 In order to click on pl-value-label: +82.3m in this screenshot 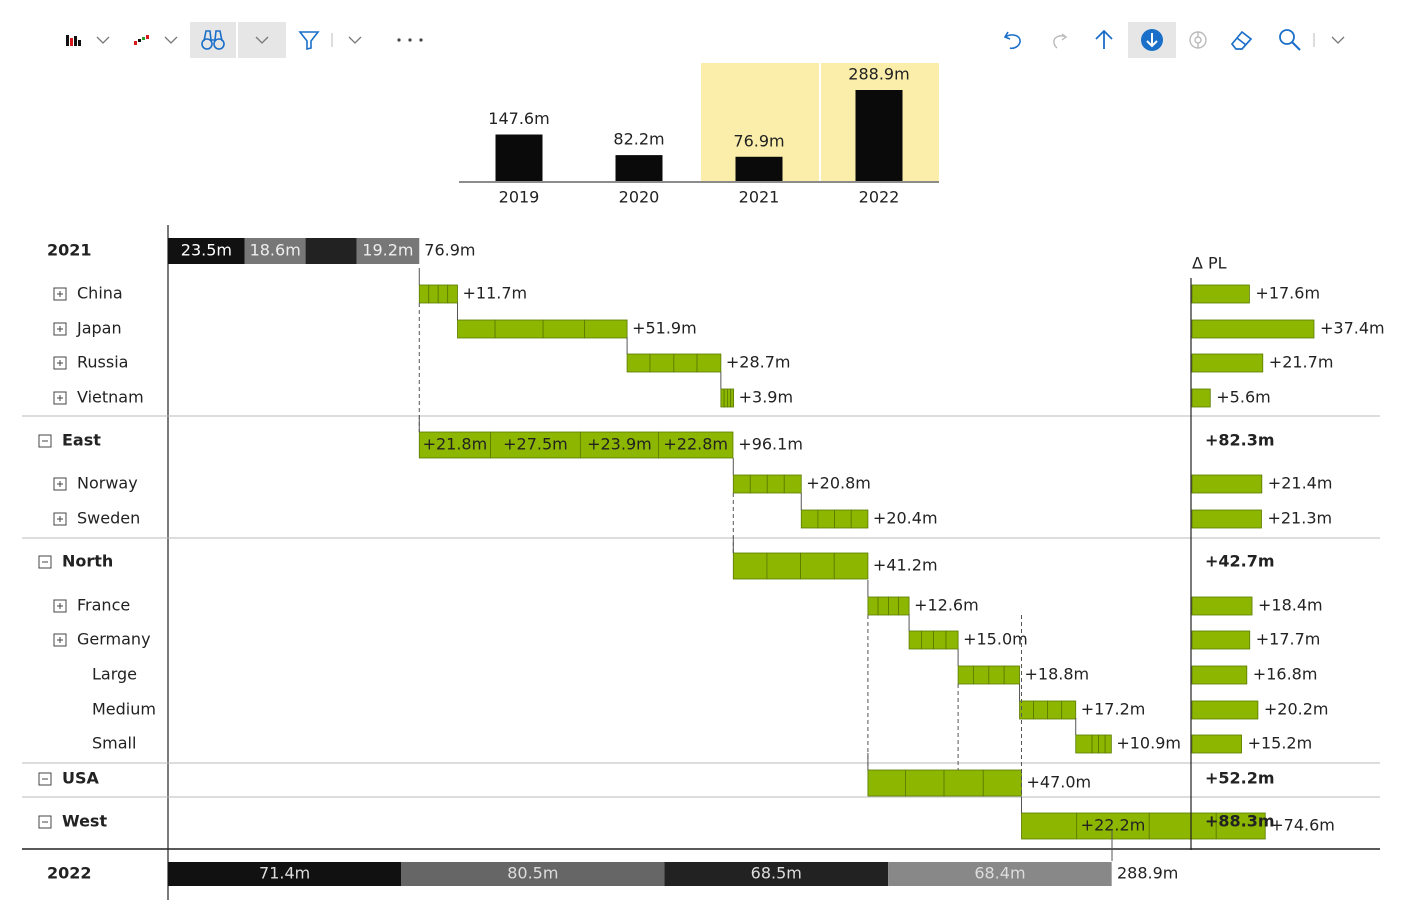, I will do `click(1240, 440)`.